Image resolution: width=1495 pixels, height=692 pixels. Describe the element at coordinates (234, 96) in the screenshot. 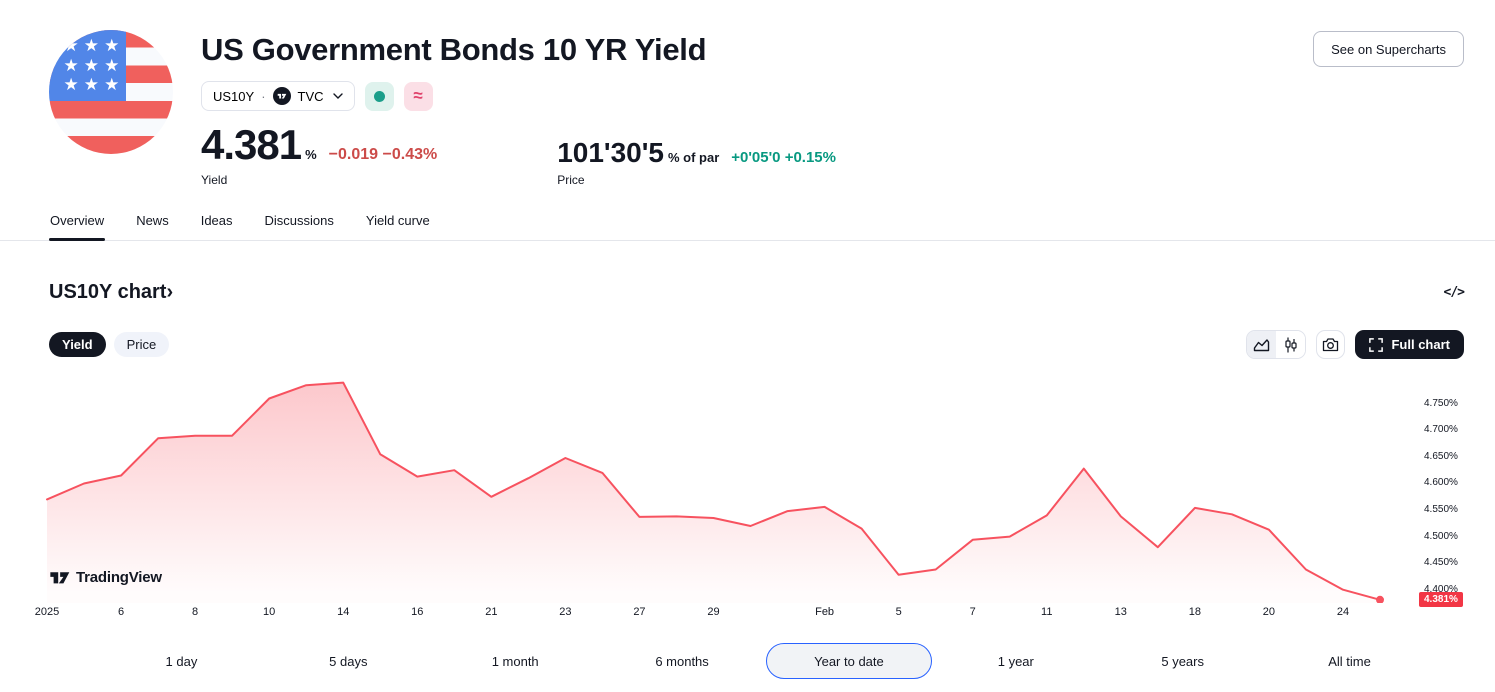

I see `symbol-ticker: US10Y` at that location.